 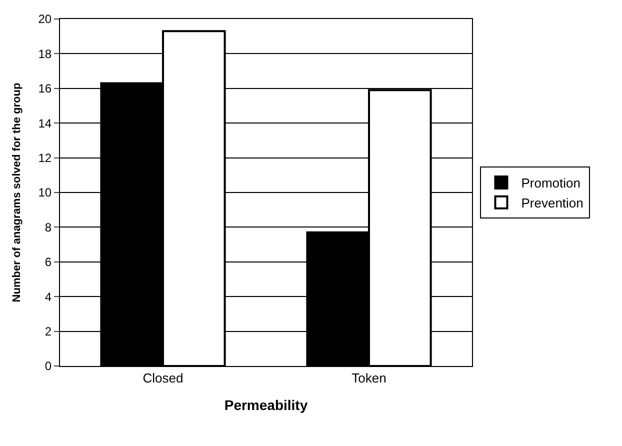 What do you see at coordinates (552, 202) in the screenshot?
I see `legend-label: Prevention` at bounding box center [552, 202].